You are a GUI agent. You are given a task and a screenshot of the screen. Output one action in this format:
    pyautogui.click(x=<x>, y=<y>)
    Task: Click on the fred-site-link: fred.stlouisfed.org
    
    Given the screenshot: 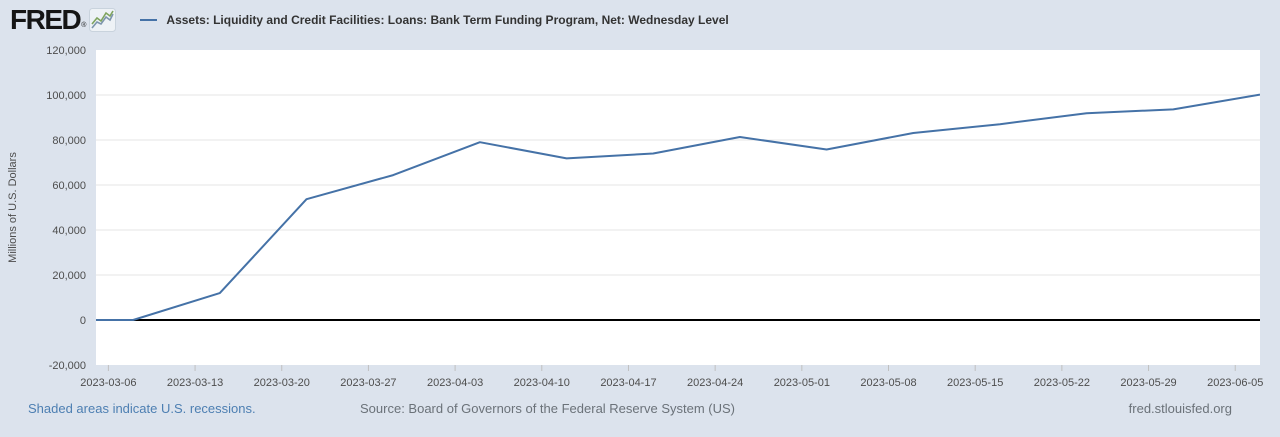 What is the action you would take?
    pyautogui.click(x=1180, y=408)
    